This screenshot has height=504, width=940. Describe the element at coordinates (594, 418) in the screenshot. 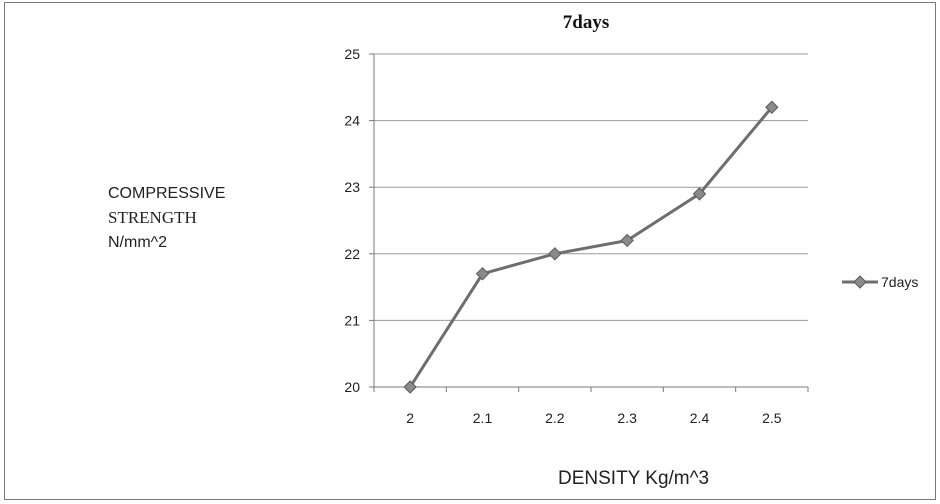

I see `x-tick-labels: 2 2.1 2.2 2.3 2.4 2.5` at that location.